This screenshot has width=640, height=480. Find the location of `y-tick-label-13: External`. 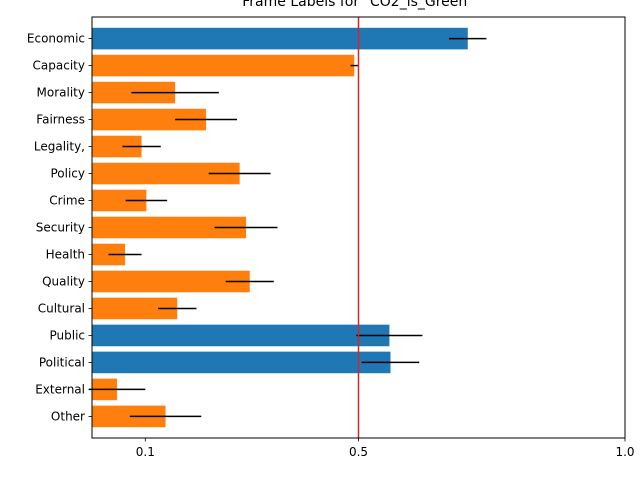

y-tick-label-13: External is located at coordinates (60, 389).